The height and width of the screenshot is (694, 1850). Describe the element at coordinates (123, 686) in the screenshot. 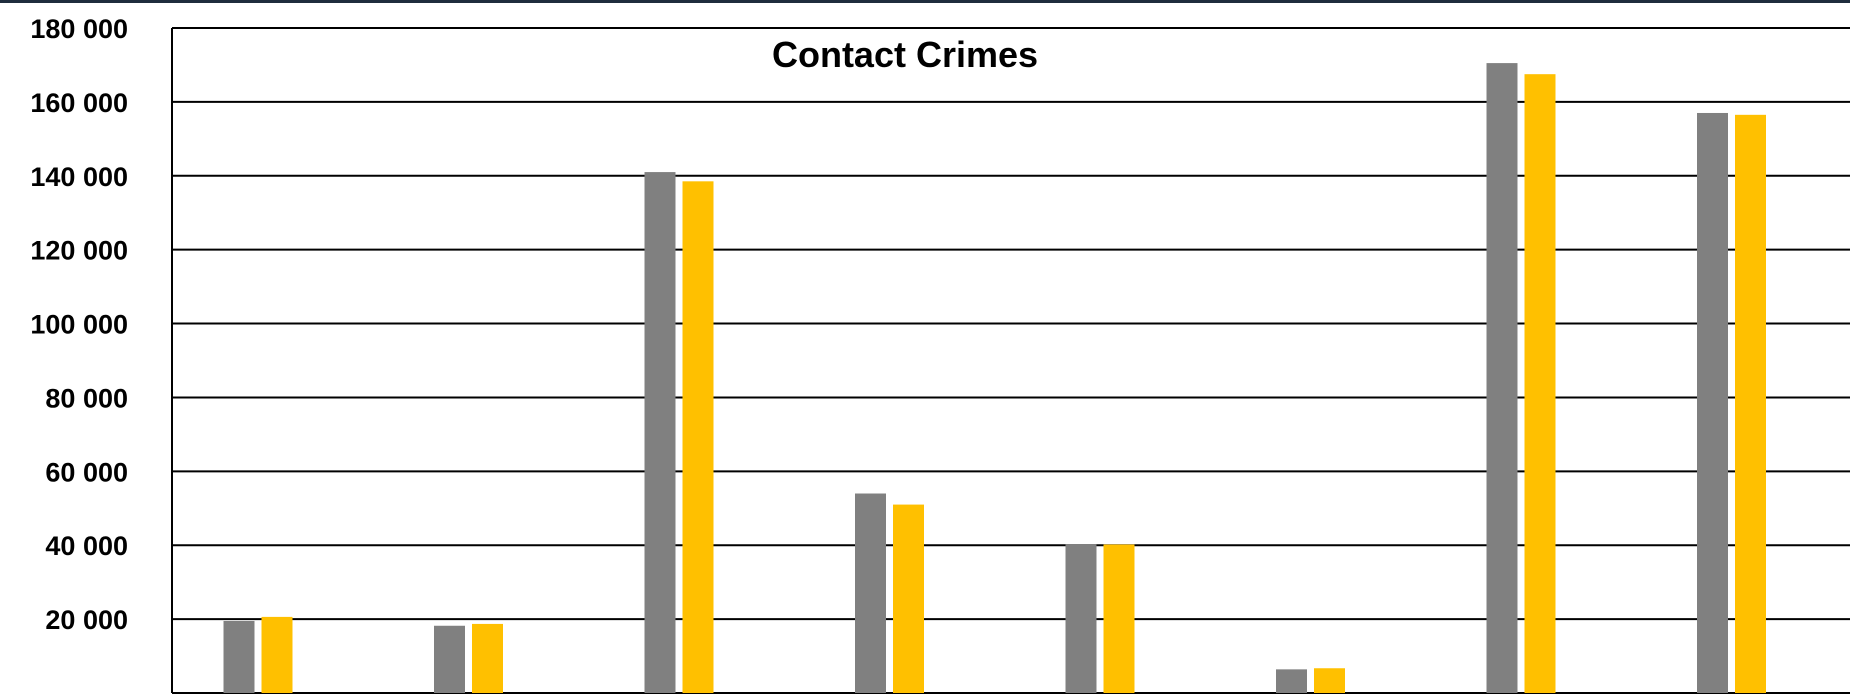

I see `y-tick-label: -` at that location.